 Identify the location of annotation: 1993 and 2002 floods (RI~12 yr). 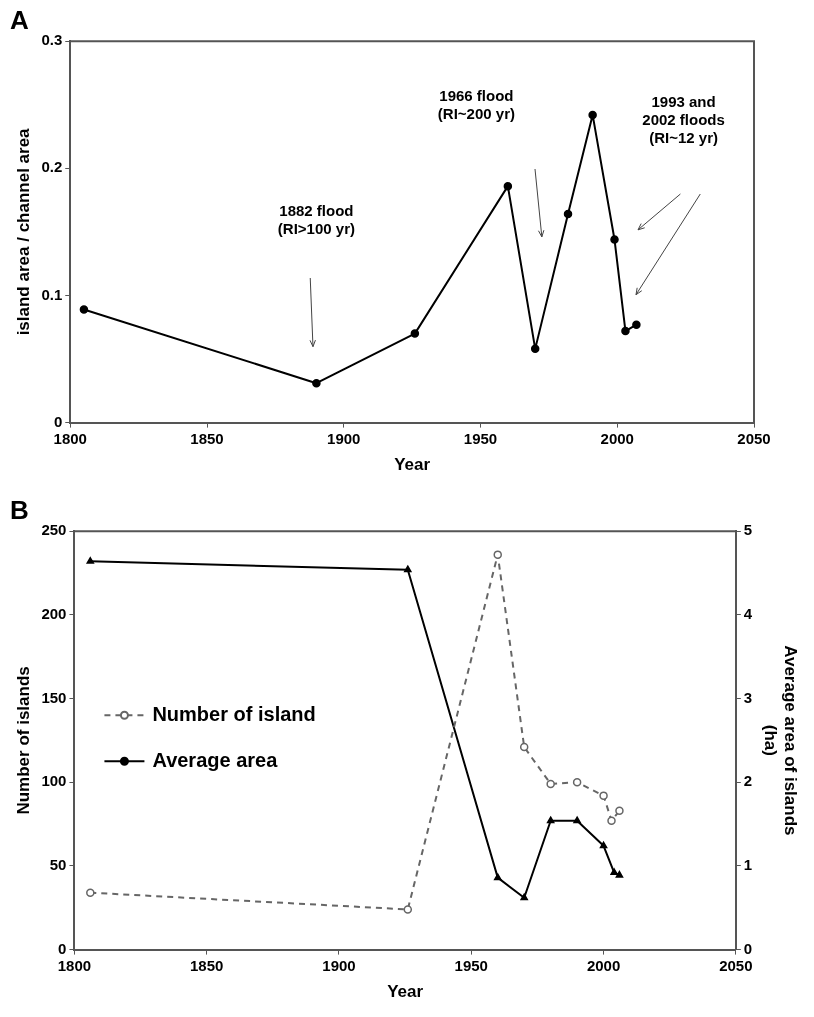
(683, 120).